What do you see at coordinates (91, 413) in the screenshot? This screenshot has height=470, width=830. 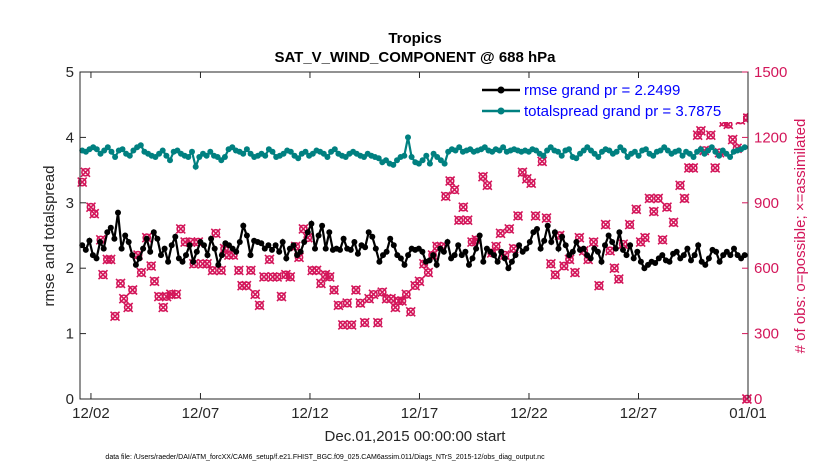 I see `x-tick-label: 12/02` at bounding box center [91, 413].